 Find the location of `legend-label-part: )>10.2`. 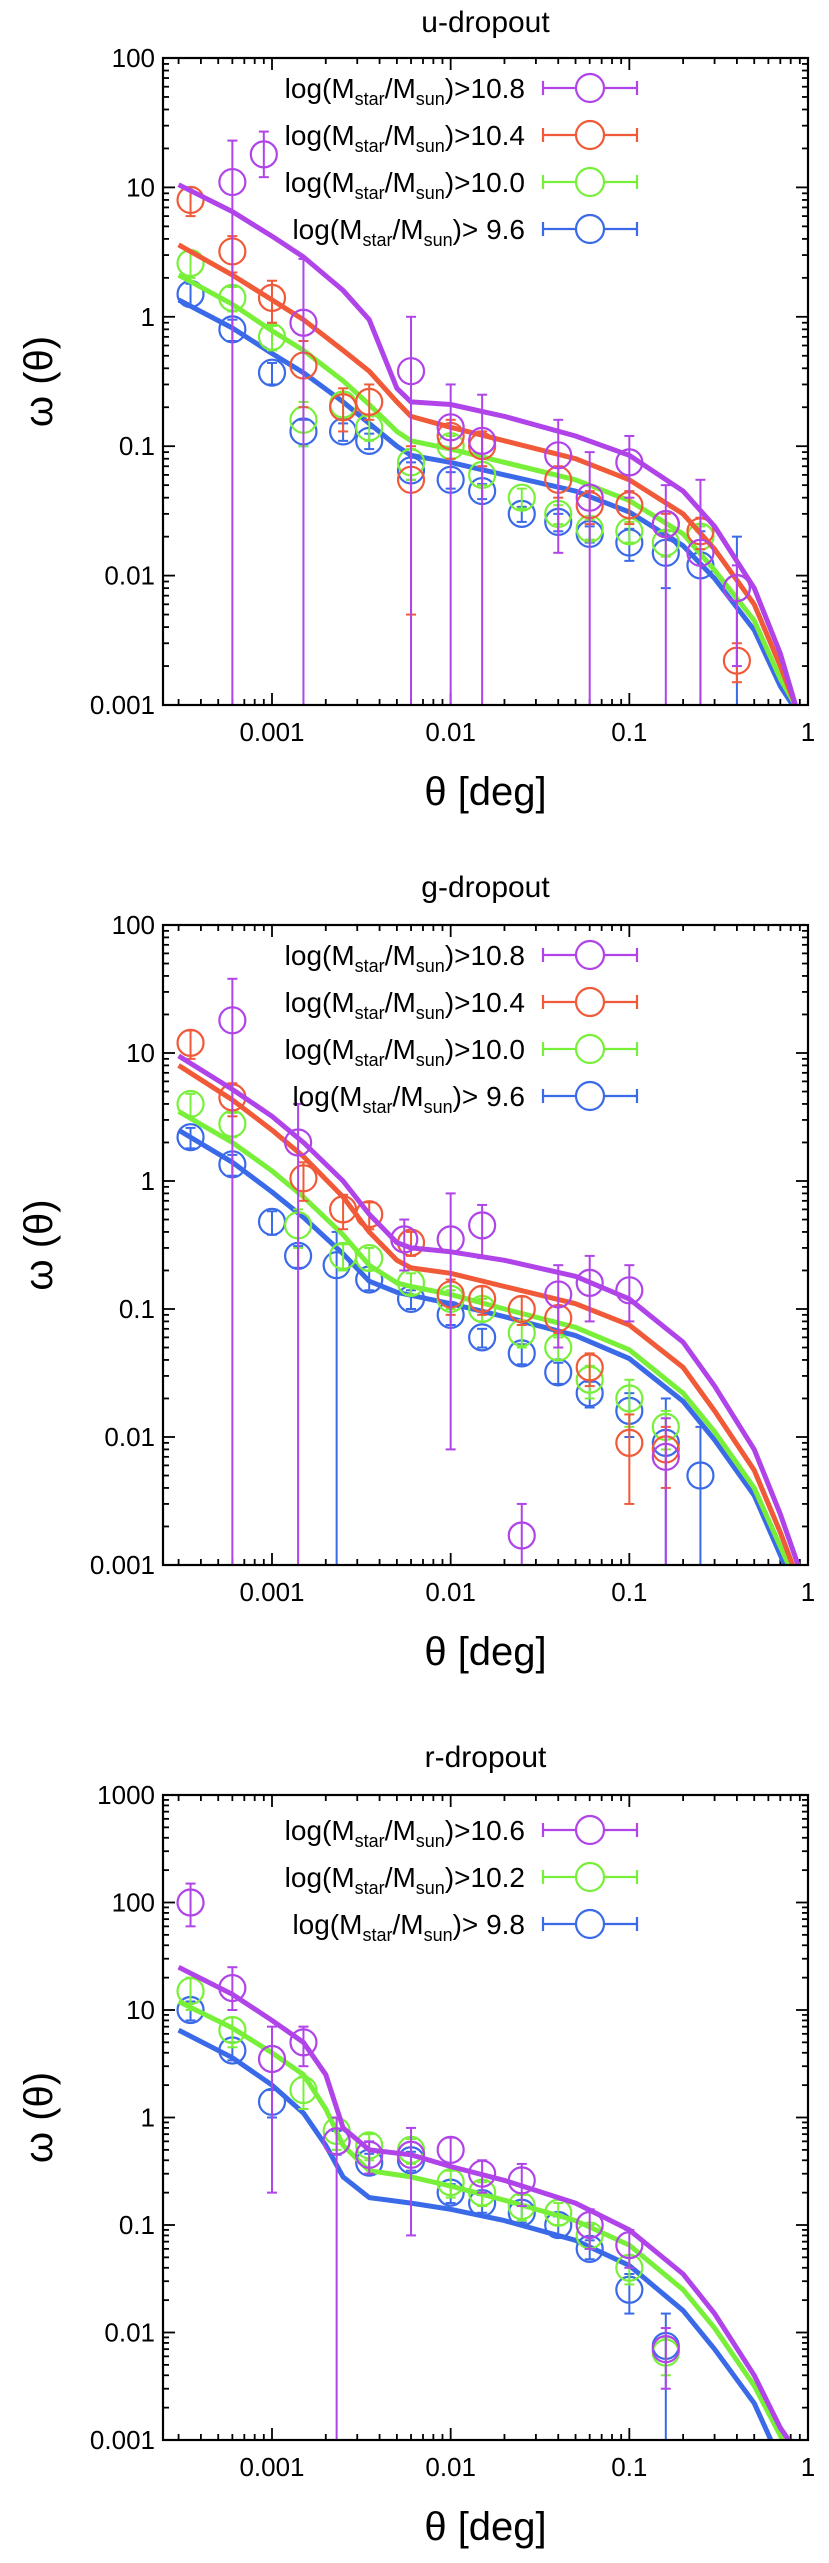

legend-label-part: )>10.2 is located at coordinates (485, 1877).